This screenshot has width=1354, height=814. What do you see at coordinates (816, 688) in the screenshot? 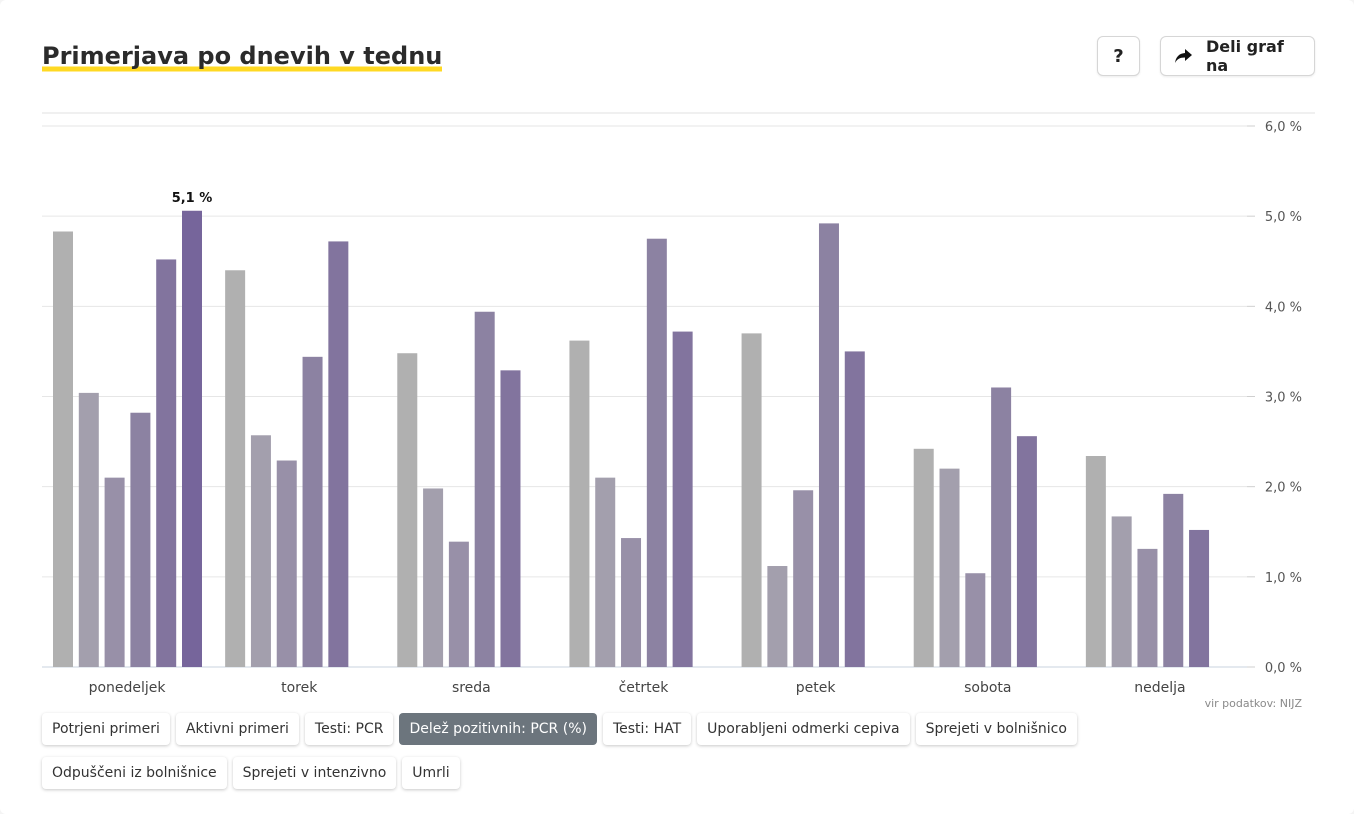
I see `x-tick-label: petek` at bounding box center [816, 688].